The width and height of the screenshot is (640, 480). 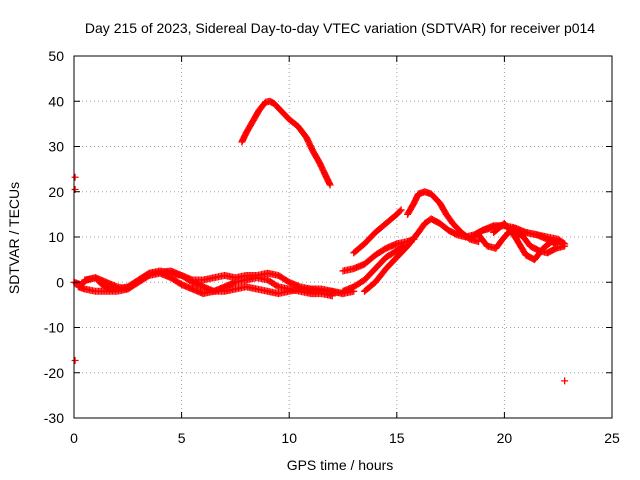 I want to click on x-tick-label: 25, so click(x=612, y=438).